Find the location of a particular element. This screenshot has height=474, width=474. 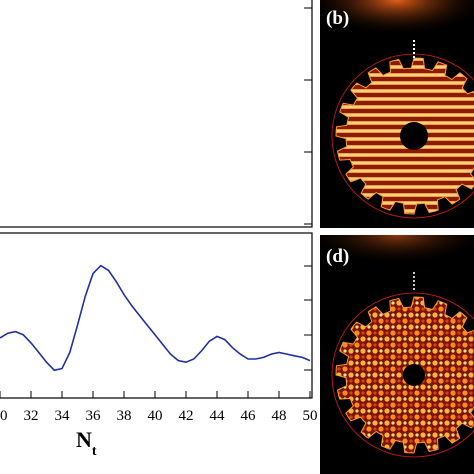

field-map-d-core is located at coordinates (414, 375).